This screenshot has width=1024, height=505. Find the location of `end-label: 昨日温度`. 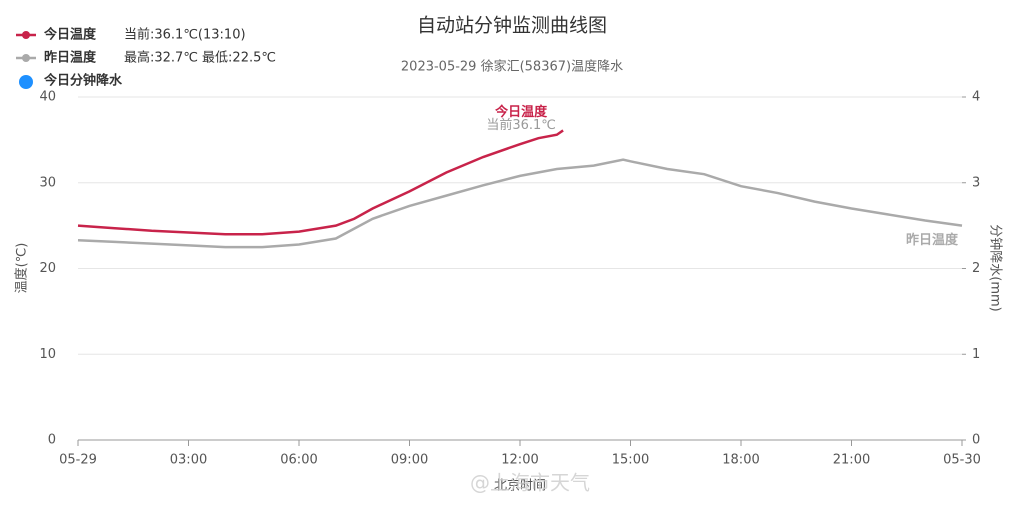

end-label: 昨日温度 is located at coordinates (932, 240).